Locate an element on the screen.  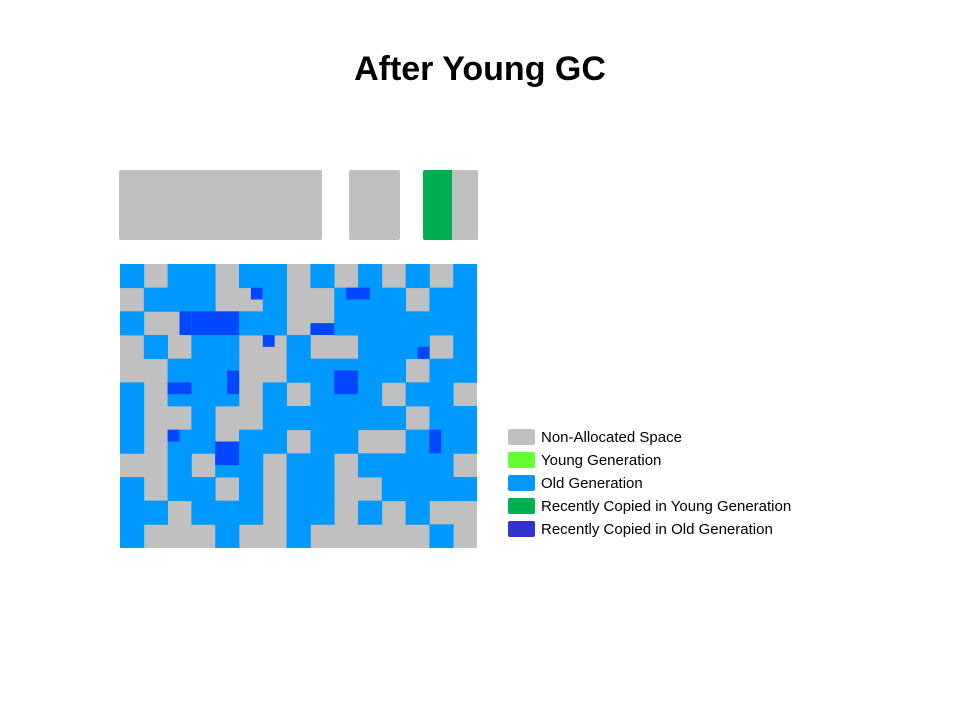
legend-label: Non-Allocated Space is located at coordinates (611, 437).